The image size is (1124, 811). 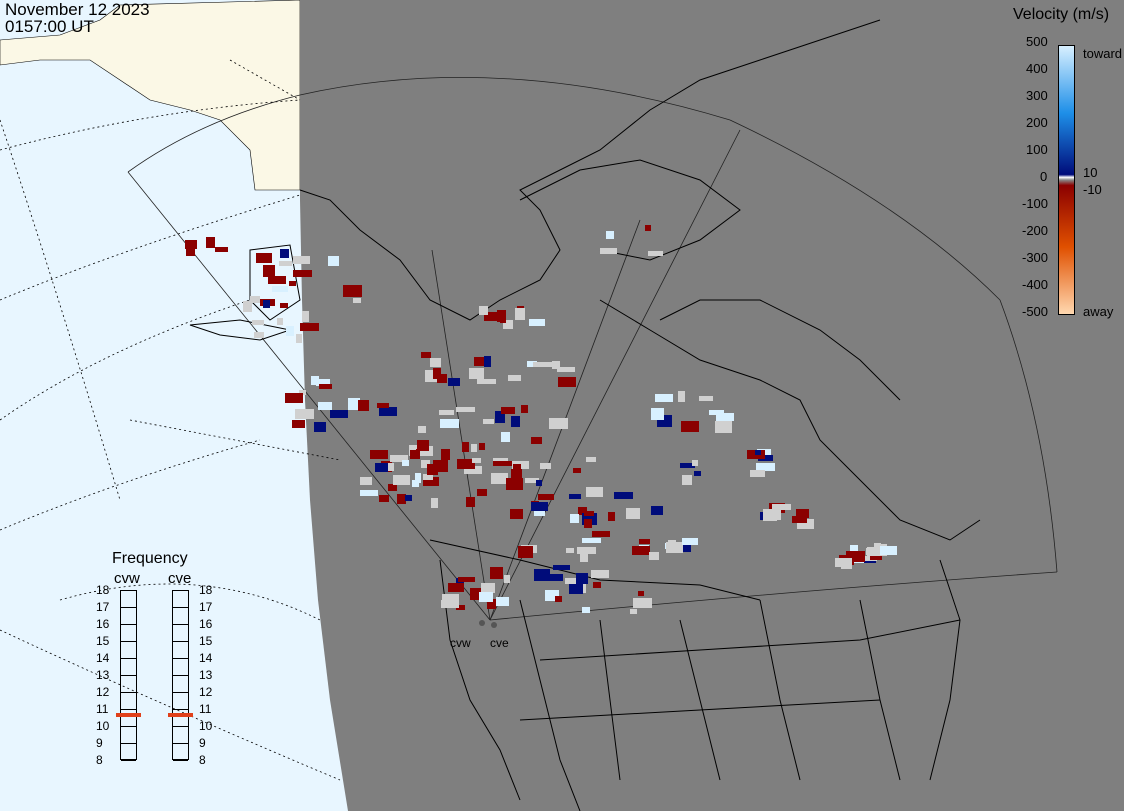 I want to click on frequency-scale-label: 16, so click(x=206, y=624).